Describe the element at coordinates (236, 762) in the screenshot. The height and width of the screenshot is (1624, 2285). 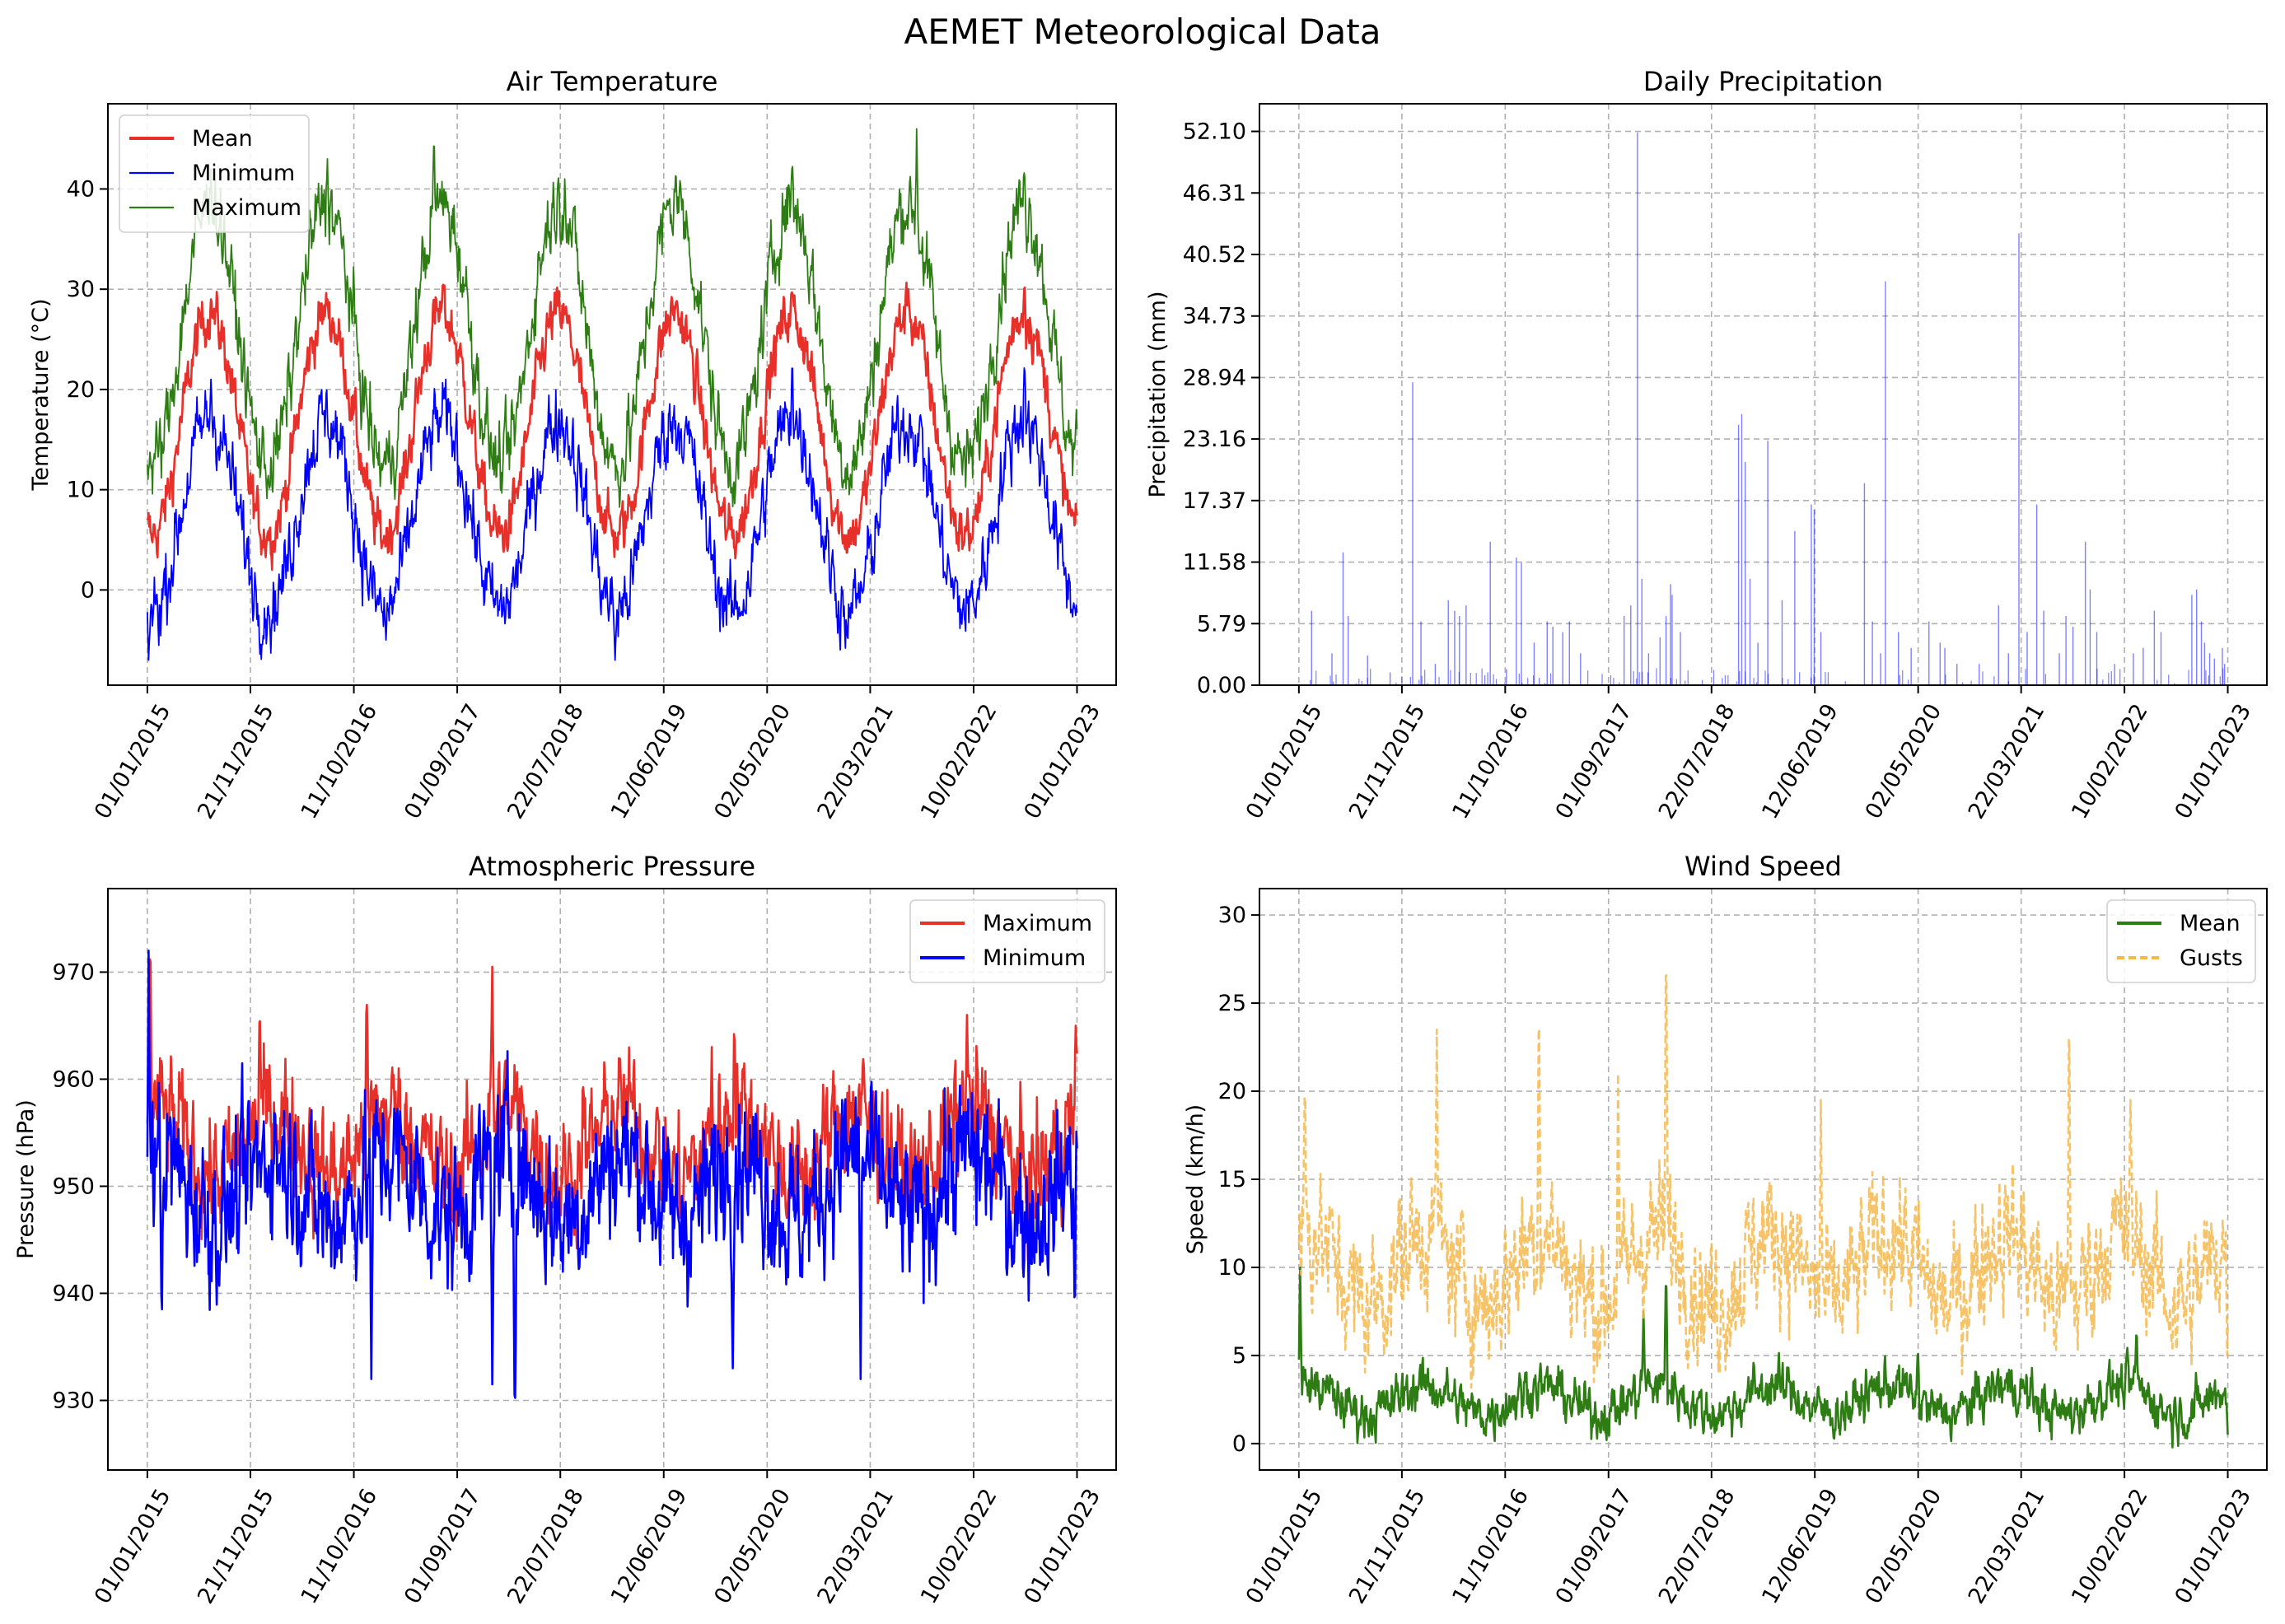
I see `temp-xtick-label: 21/11/2015` at that location.